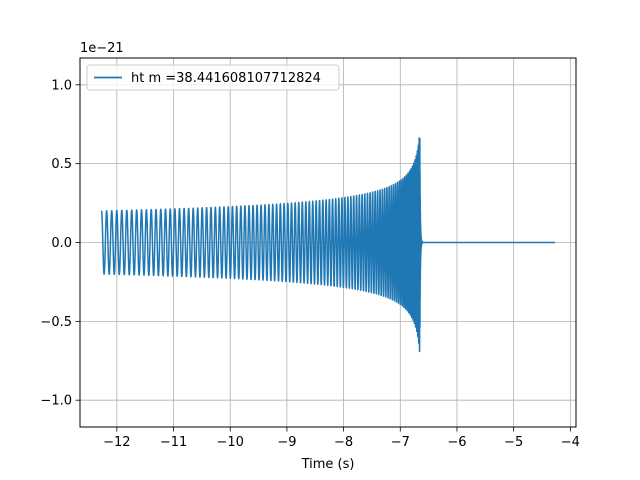 The height and width of the screenshot is (480, 640). What do you see at coordinates (328, 464) in the screenshot?
I see `x-axis-label: Time (s)` at bounding box center [328, 464].